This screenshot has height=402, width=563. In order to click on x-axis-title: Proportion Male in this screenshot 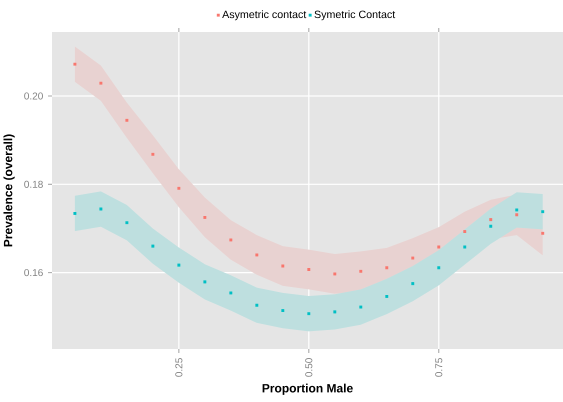, I will do `click(307, 389)`.